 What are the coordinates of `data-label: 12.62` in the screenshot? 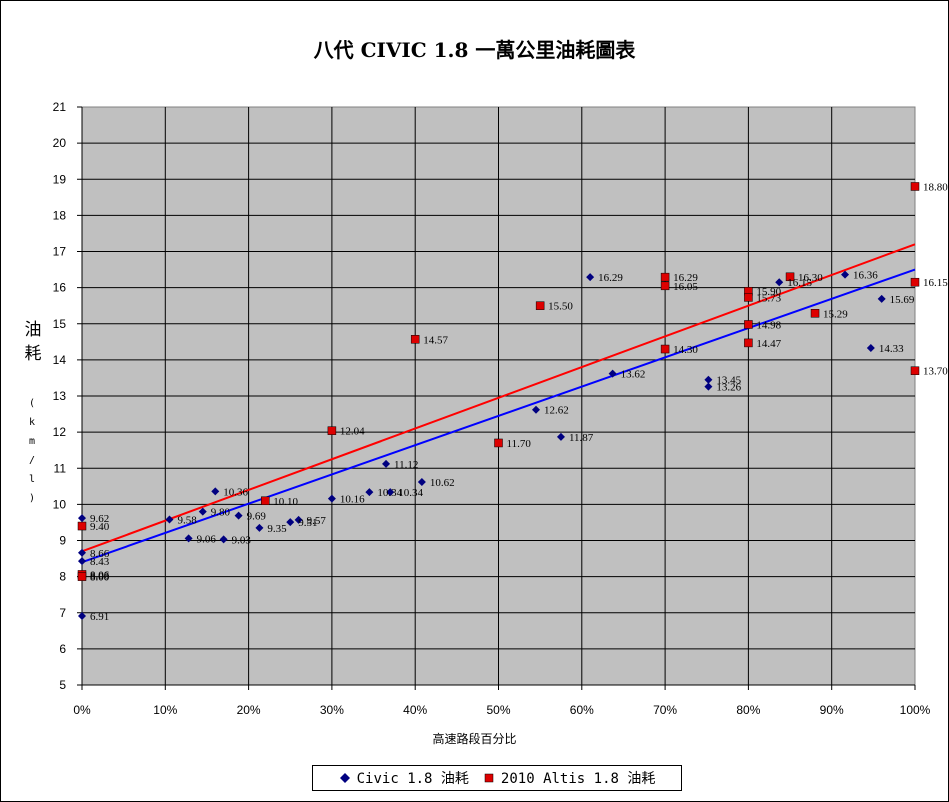 It's located at (556, 411).